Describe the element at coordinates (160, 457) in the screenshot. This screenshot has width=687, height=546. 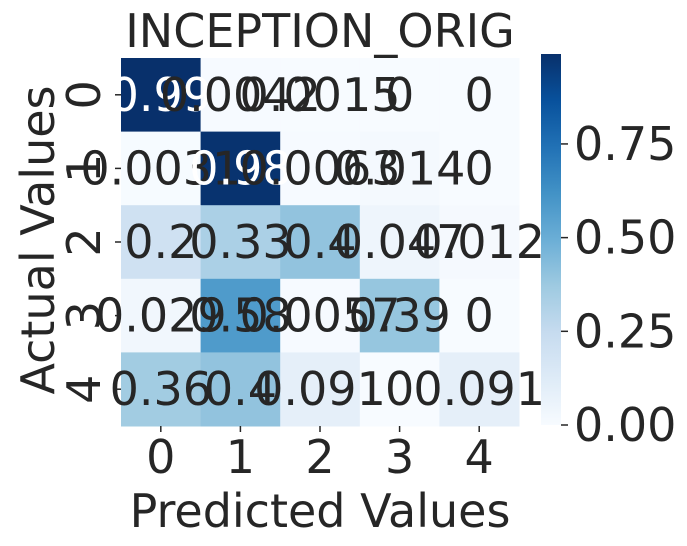
I see `x-tick-label: 0` at that location.